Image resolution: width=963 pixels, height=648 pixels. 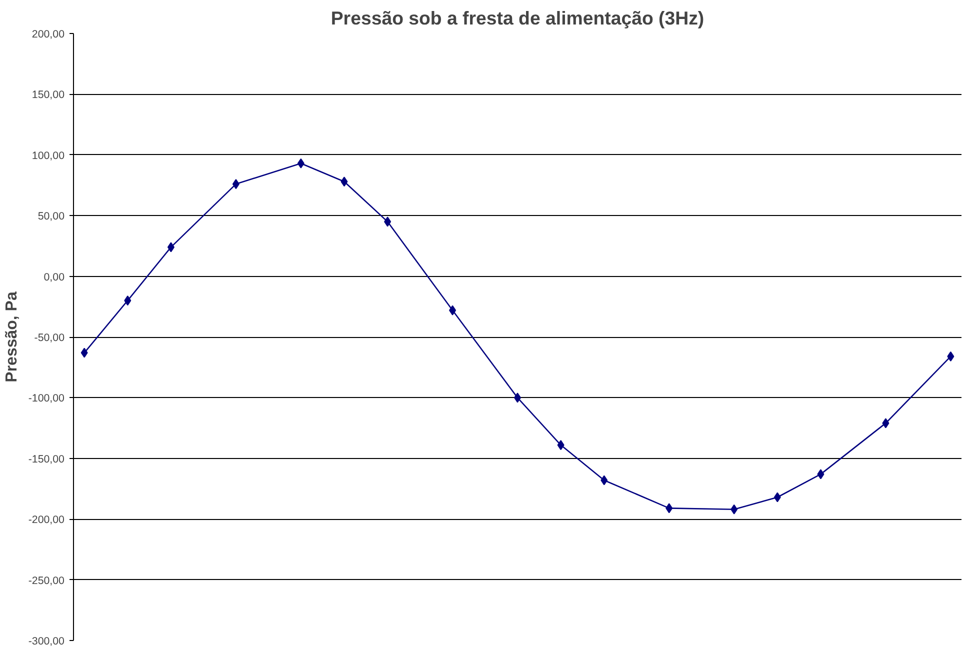 I want to click on y-tick-label: -150,00, so click(x=46, y=459).